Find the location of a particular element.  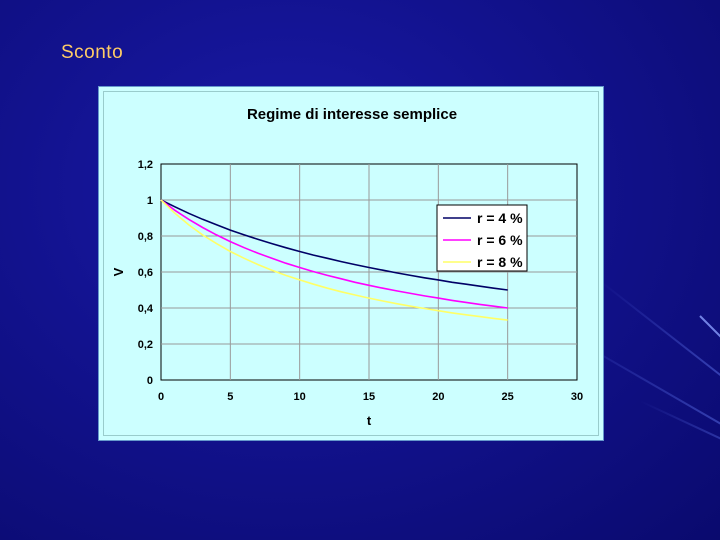

legend-box is located at coordinates (482, 238).